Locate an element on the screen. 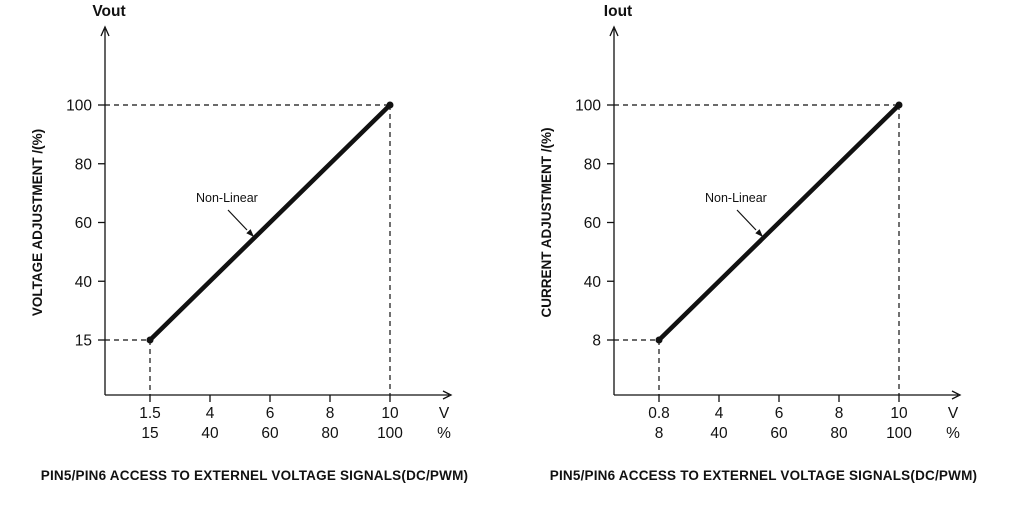 This screenshot has width=1018, height=512. y-tick-label: 15 is located at coordinates (83, 341).